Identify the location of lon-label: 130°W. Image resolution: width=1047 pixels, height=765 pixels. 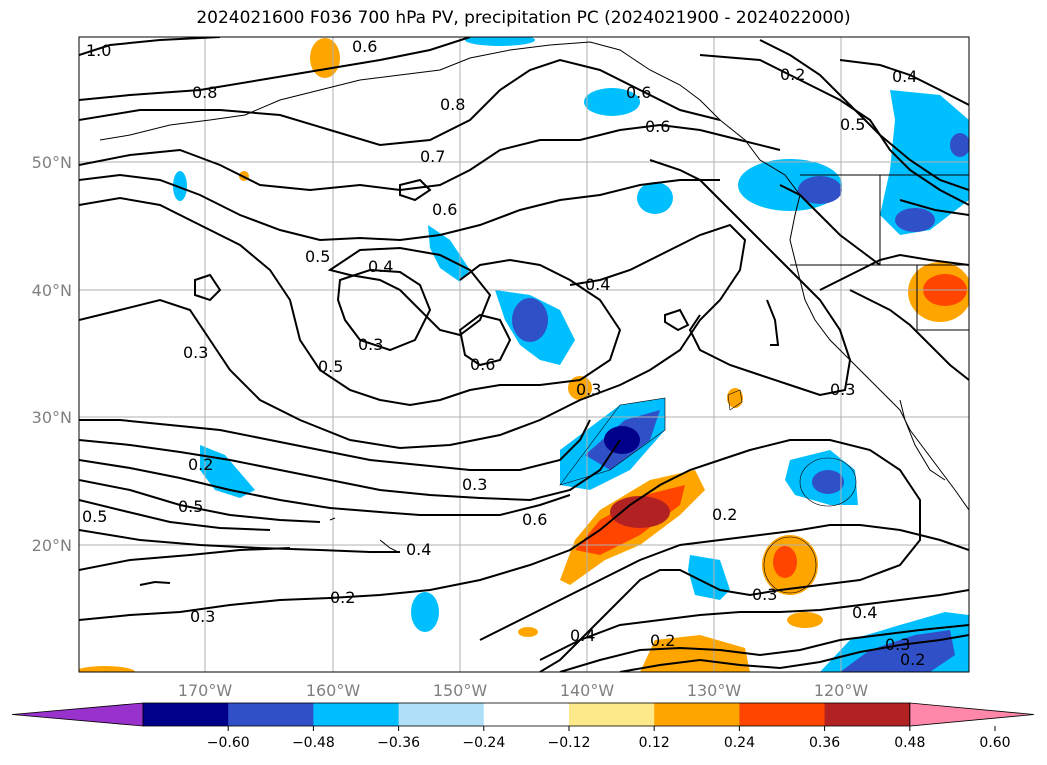
(714, 690).